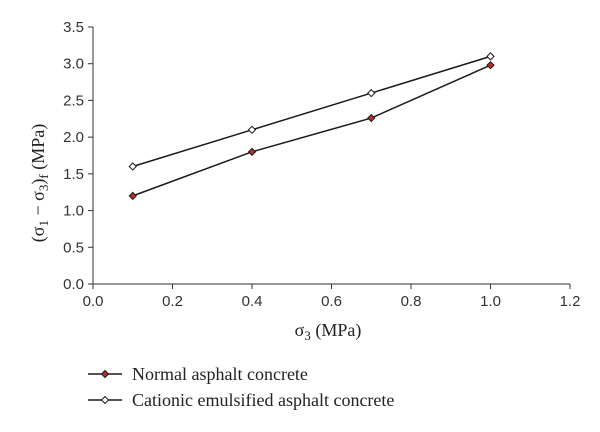 Image resolution: width=600 pixels, height=432 pixels. What do you see at coordinates (73, 64) in the screenshot?
I see `y-tick-label: 3.0` at bounding box center [73, 64].